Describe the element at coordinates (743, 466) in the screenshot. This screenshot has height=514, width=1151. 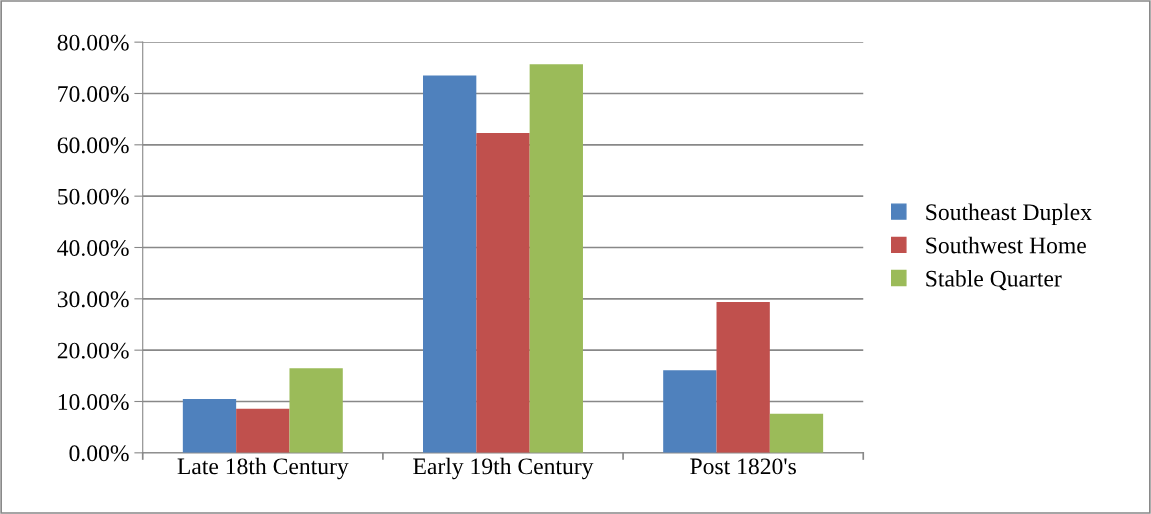
I see `x-tick-label: Post 1820's` at that location.